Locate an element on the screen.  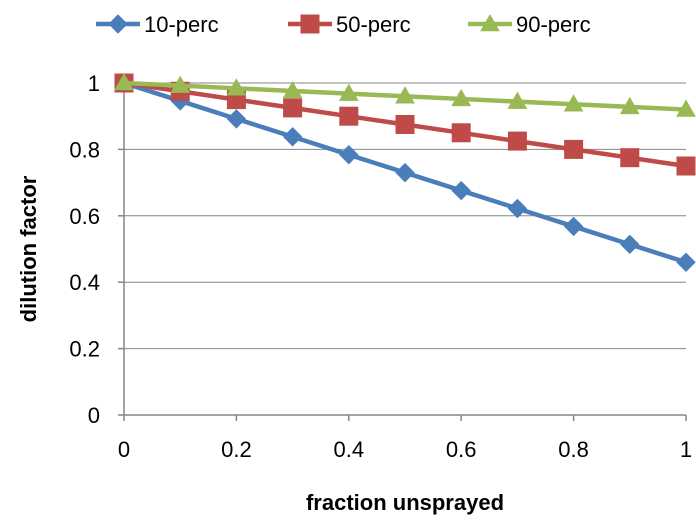
y-tick-label: 1 is located at coordinates (94, 83).